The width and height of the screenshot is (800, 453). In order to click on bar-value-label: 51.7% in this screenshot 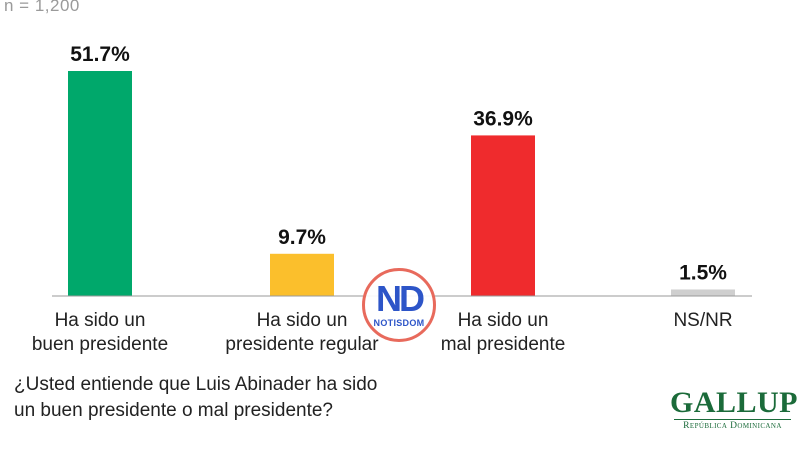, I will do `click(100, 54)`.